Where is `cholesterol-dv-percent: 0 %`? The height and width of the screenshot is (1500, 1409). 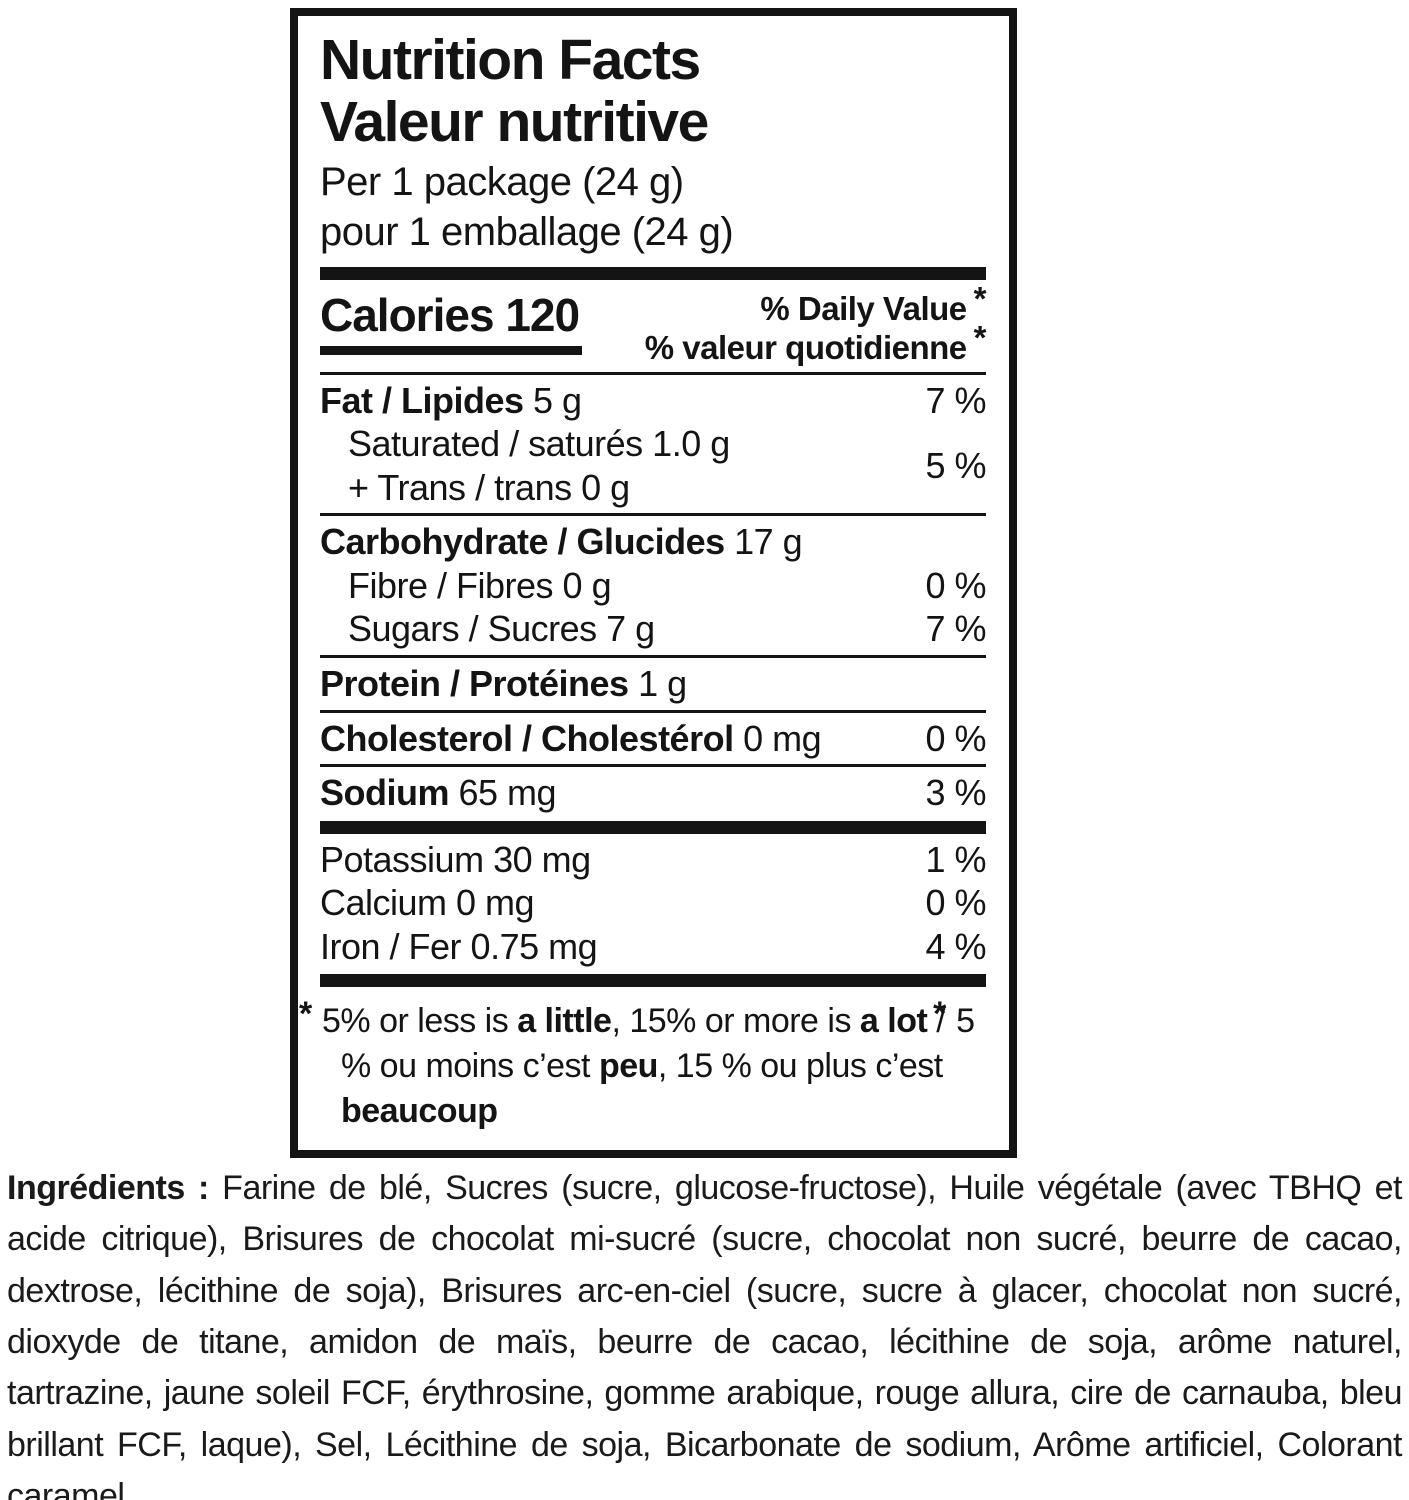 cholesterol-dv-percent: 0 % is located at coordinates (955, 738).